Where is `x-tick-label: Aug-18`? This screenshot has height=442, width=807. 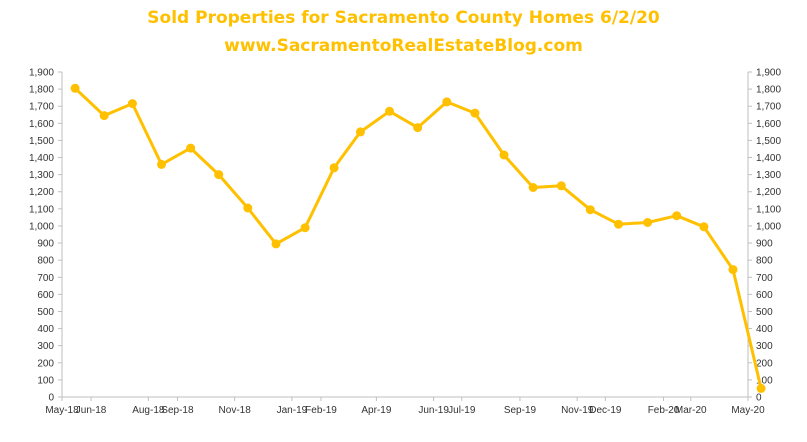 x-tick-label: Aug-18 is located at coordinates (148, 410).